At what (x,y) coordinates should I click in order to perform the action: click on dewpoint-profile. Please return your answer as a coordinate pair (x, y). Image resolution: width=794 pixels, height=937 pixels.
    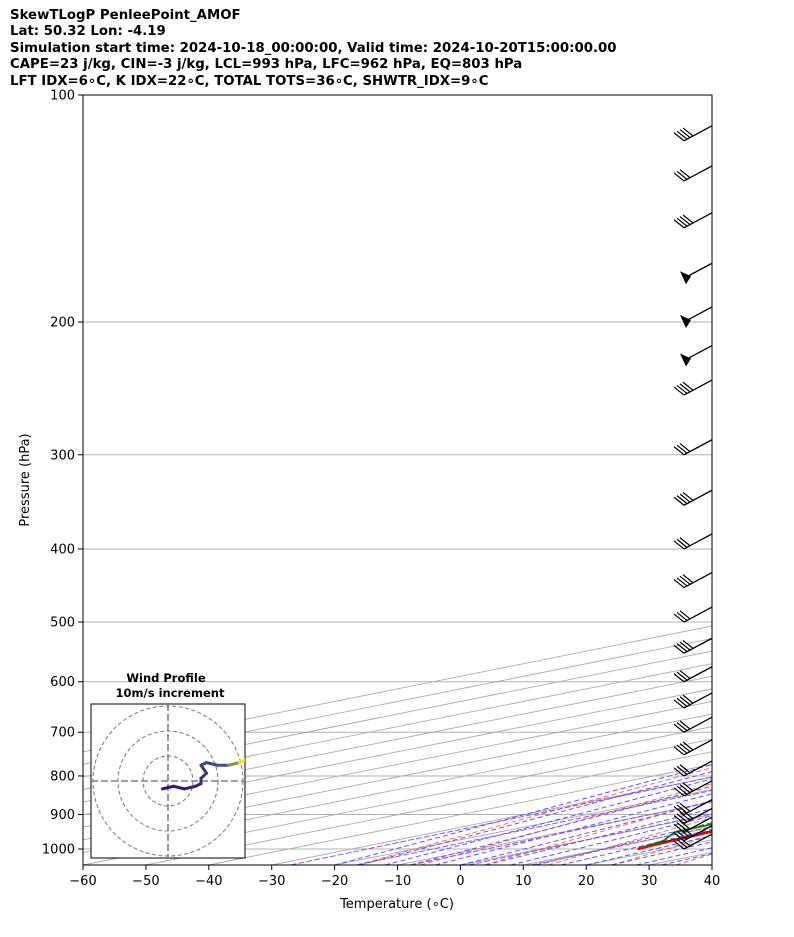
    Looking at the image, I should click on (674, 836).